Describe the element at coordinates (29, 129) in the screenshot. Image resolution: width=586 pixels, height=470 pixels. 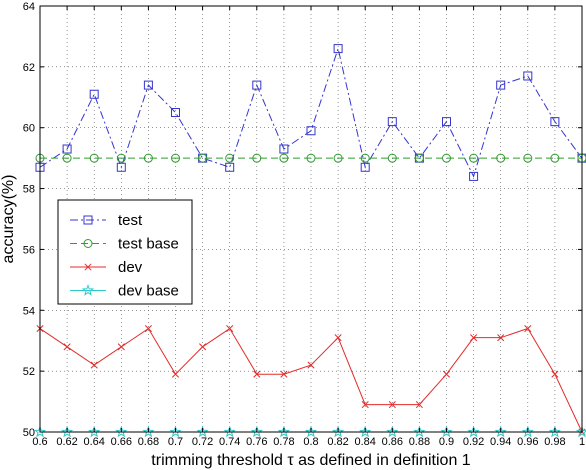
I see `y-tick-label: 60` at that location.